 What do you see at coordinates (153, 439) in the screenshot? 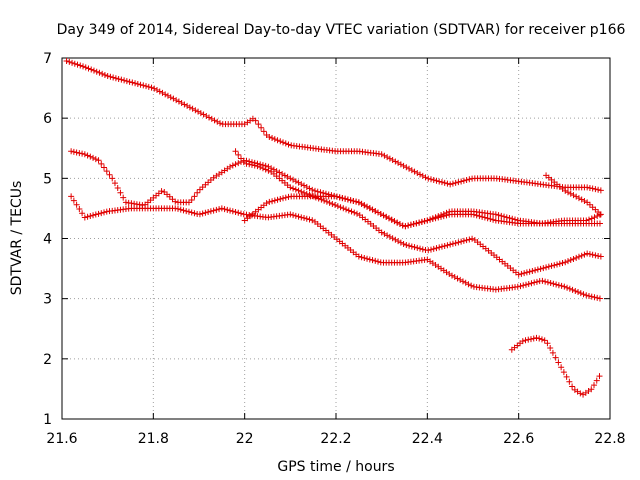
I see `x-tick-label: 21.8` at bounding box center [153, 439].